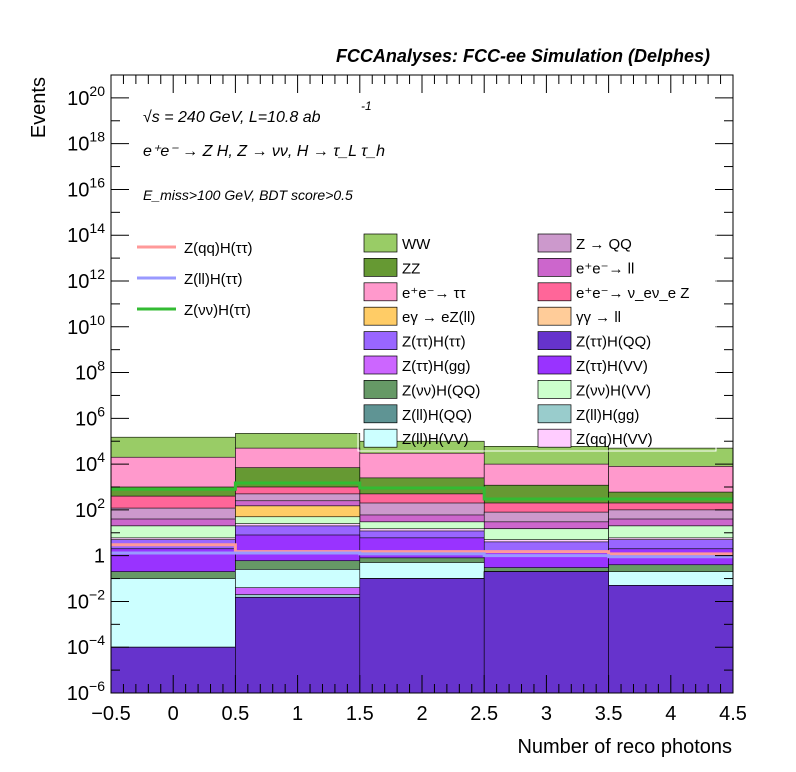 The width and height of the screenshot is (796, 772). Describe the element at coordinates (607, 415) in the screenshot. I see `legend-label-z-ll-h-gg: Z(ll)H(gg)` at that location.